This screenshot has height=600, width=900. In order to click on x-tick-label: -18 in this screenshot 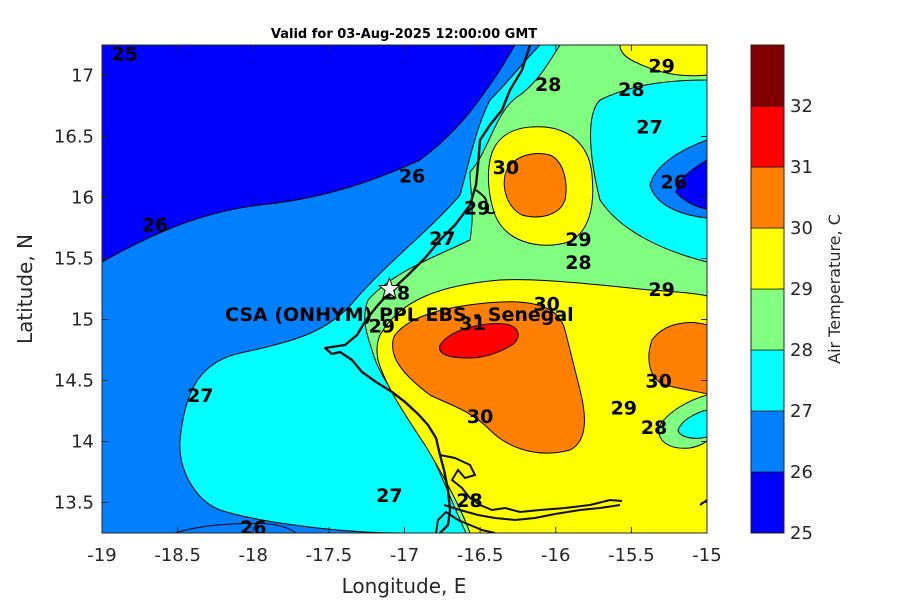, I will do `click(253, 555)`.